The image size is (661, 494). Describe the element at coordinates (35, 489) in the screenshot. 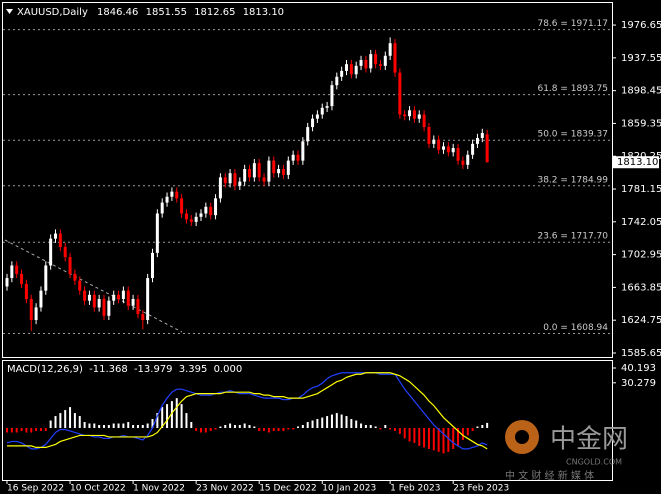

I see `x-tick-label: 16 Sep 2022` at that location.